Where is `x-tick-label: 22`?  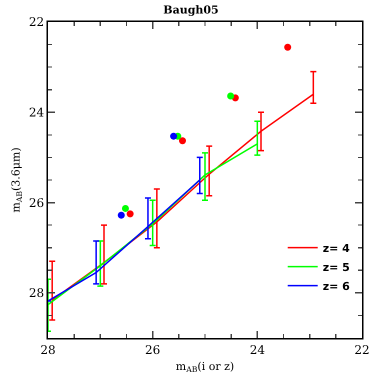 x-tick-label: 22 is located at coordinates (362, 349).